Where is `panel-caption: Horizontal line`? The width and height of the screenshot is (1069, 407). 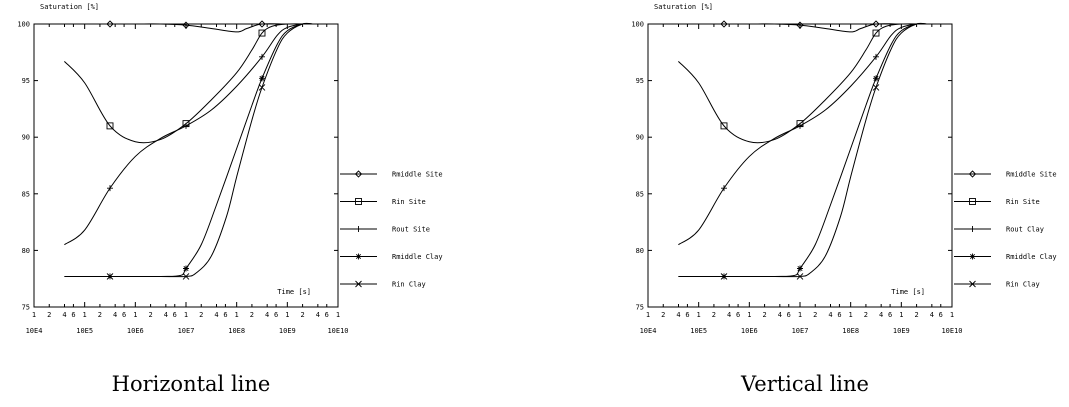
panel-caption: Horizontal line is located at coordinates (191, 384).